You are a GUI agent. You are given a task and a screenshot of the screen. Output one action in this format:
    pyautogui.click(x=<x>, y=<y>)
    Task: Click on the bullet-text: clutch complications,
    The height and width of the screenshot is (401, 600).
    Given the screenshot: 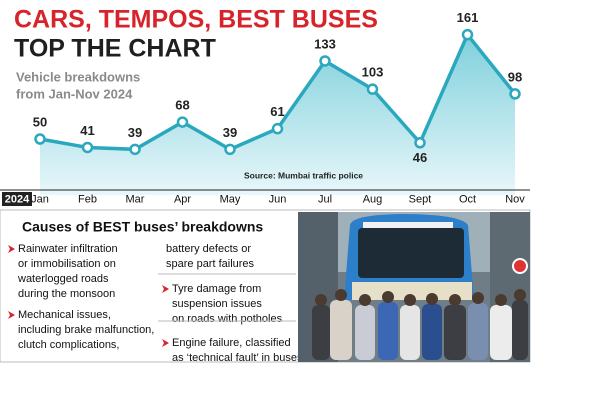 What is the action you would take?
    pyautogui.click(x=69, y=345)
    